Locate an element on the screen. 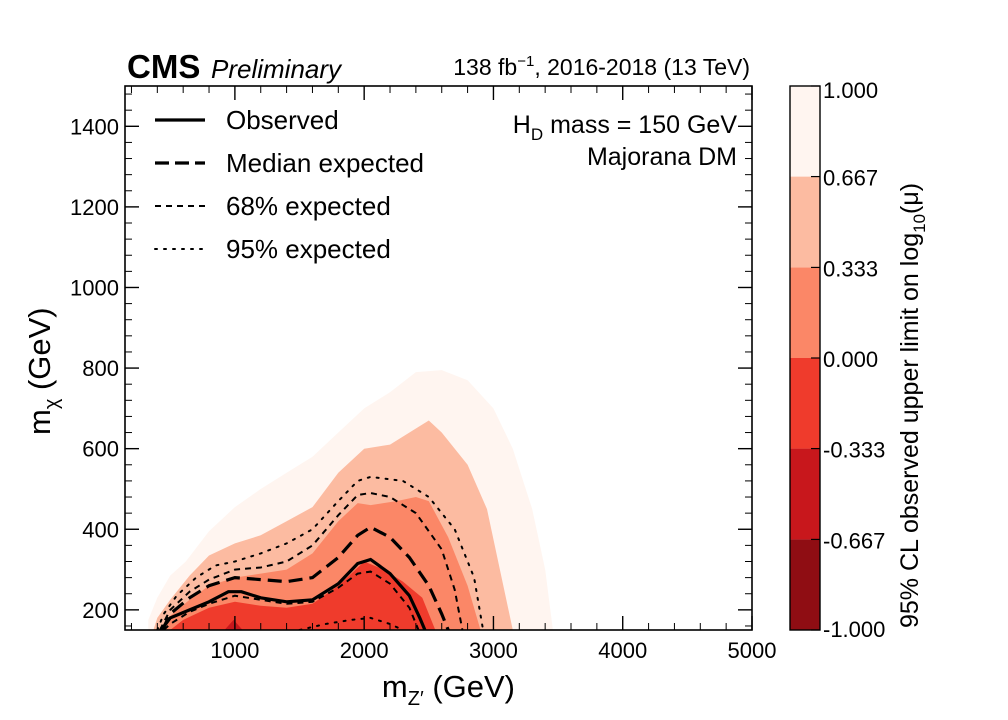 The image size is (1008, 720). colorbar-tick-label: 0.333 is located at coordinates (850, 268).